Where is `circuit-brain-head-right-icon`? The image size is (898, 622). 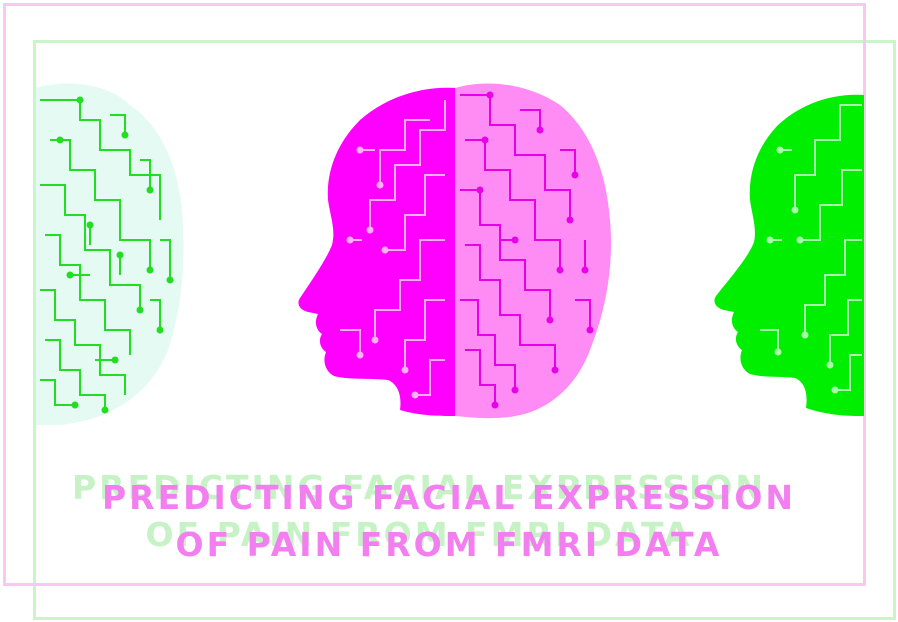
circuit-brain-head-right-icon is located at coordinates (789, 255).